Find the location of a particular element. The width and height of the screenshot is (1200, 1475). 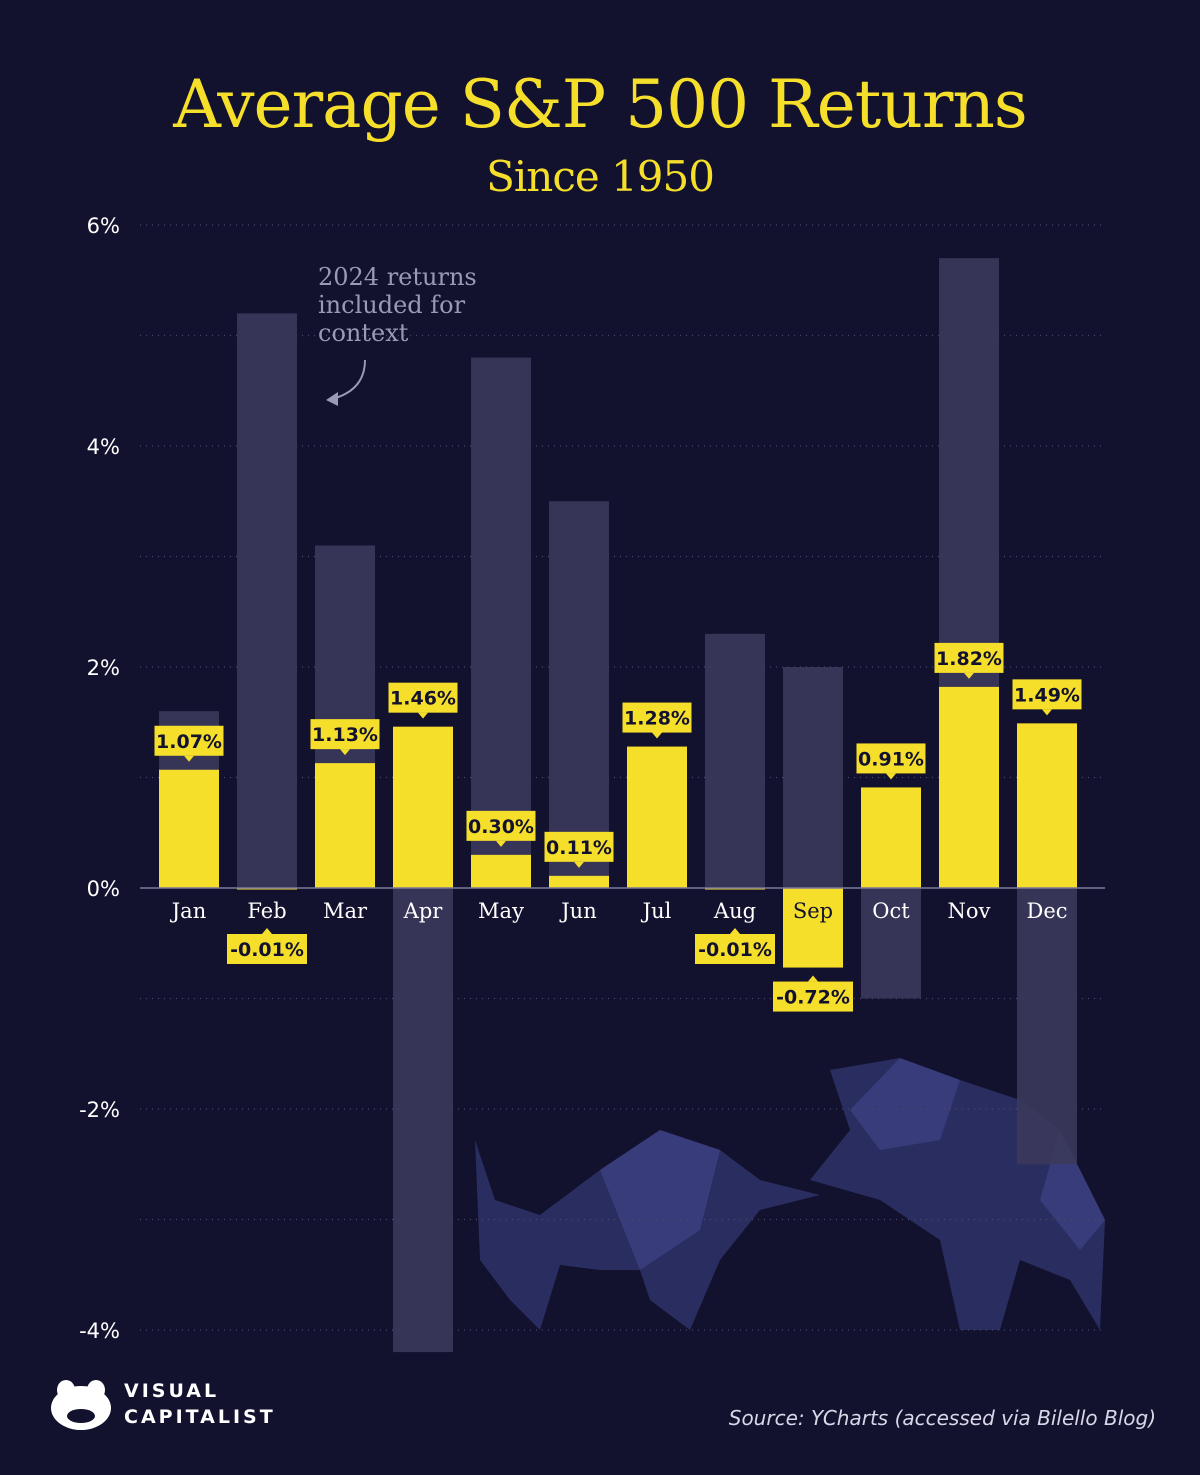

brand-logo: VISUAL CAPITALIST is located at coordinates (176, 1407).